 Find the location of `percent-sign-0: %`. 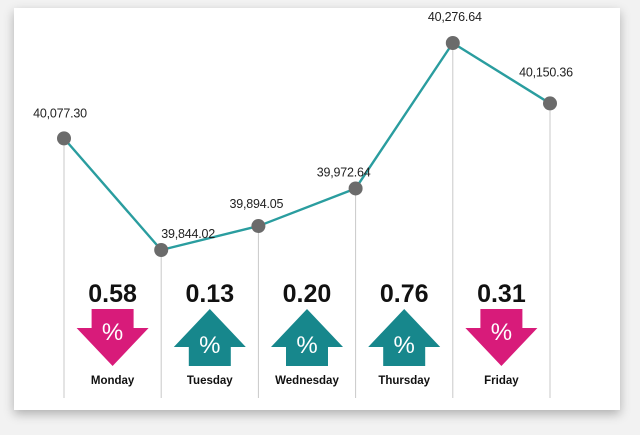

percent-sign-0: % is located at coordinates (112, 332).